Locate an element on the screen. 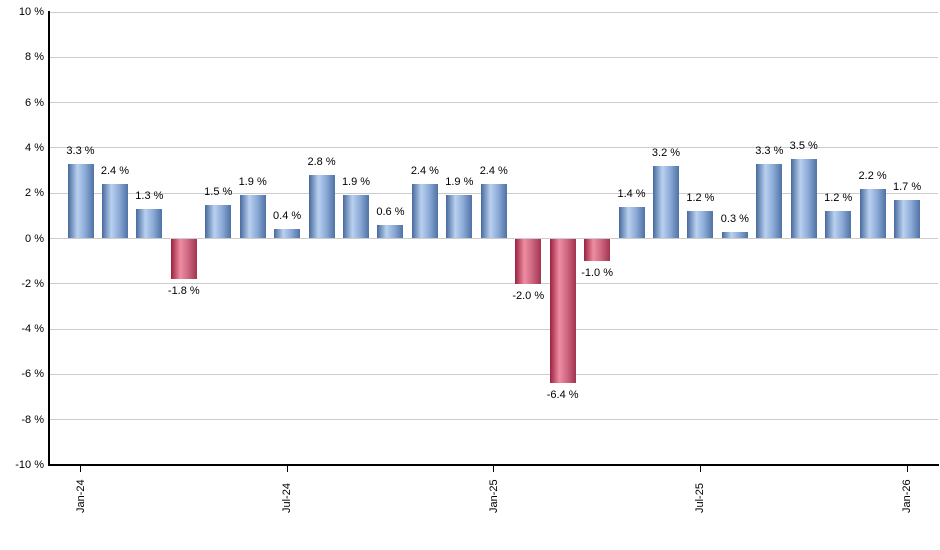 The height and width of the screenshot is (550, 940). y-axis-tick-label: -2 % is located at coordinates (32, 283).